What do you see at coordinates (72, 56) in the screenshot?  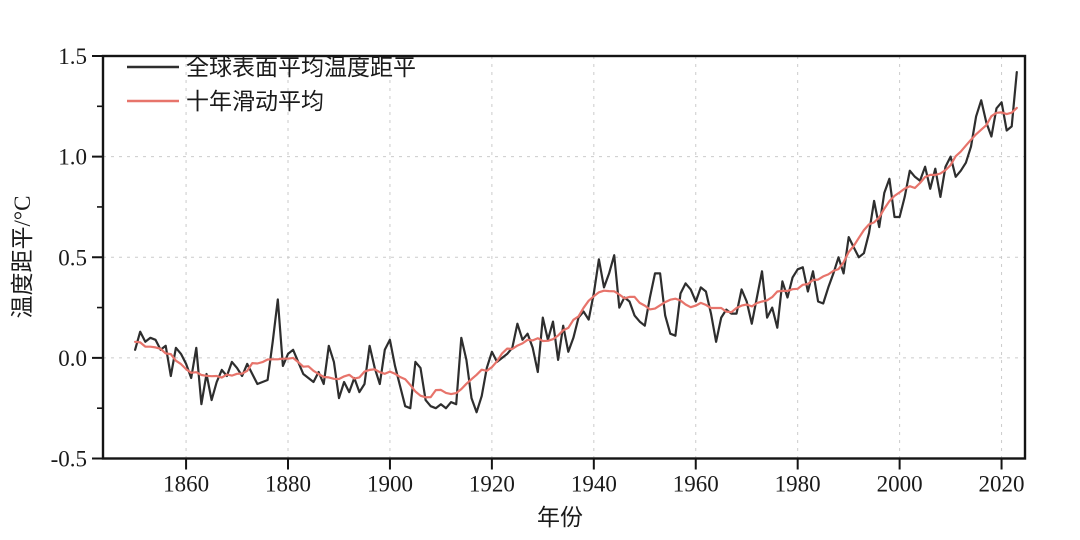 I see `y-tick-label-1.5: 1.5` at bounding box center [72, 56].